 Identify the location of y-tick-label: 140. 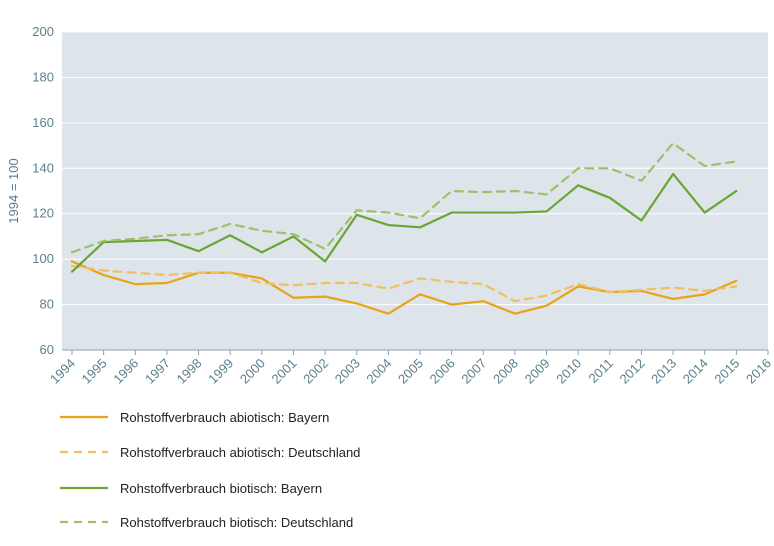
(43, 167).